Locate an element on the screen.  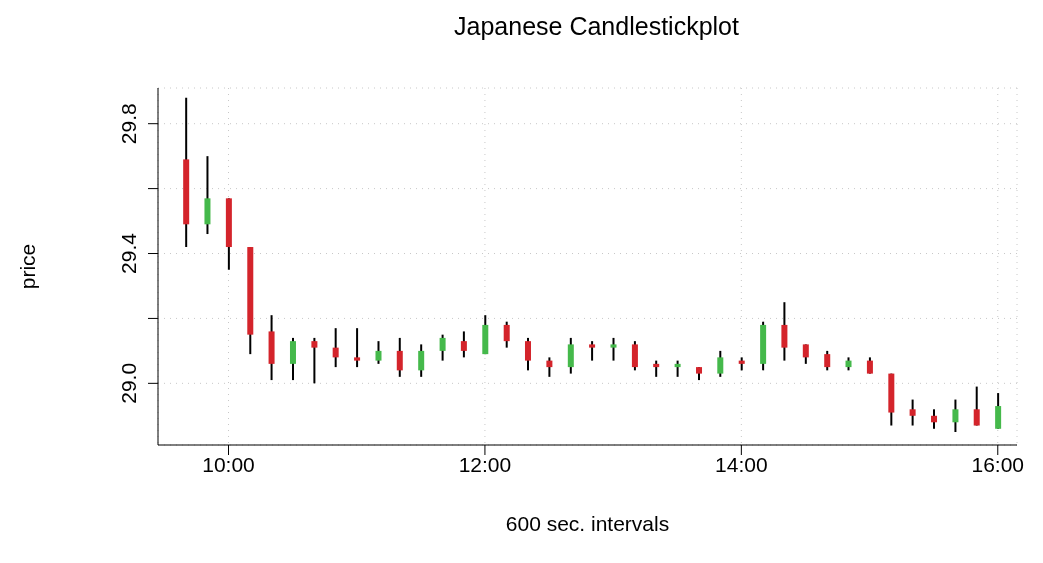
x-axis-title: 600 sec. intervals is located at coordinates (587, 523).